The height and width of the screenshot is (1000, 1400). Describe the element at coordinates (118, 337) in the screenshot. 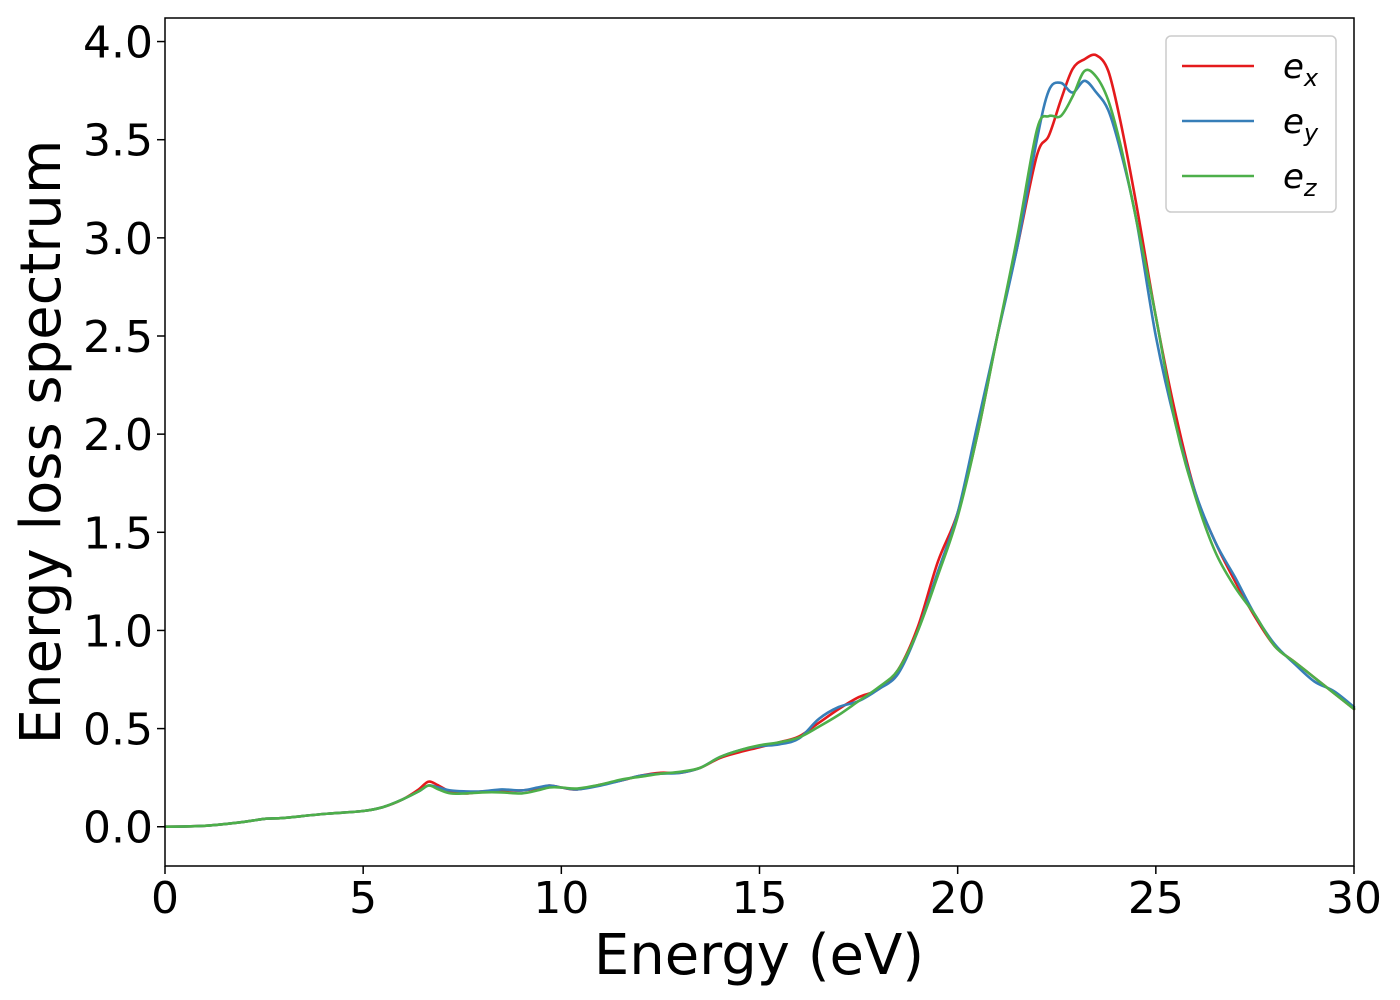

I see `y-tick-label: 2.5` at that location.